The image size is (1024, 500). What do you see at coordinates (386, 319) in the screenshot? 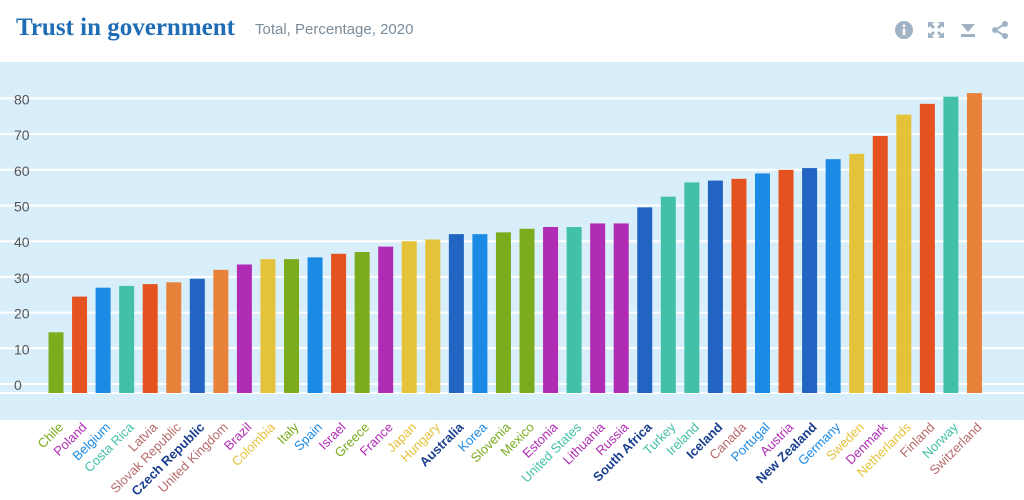
I see `bar: France: 41` at bounding box center [386, 319].